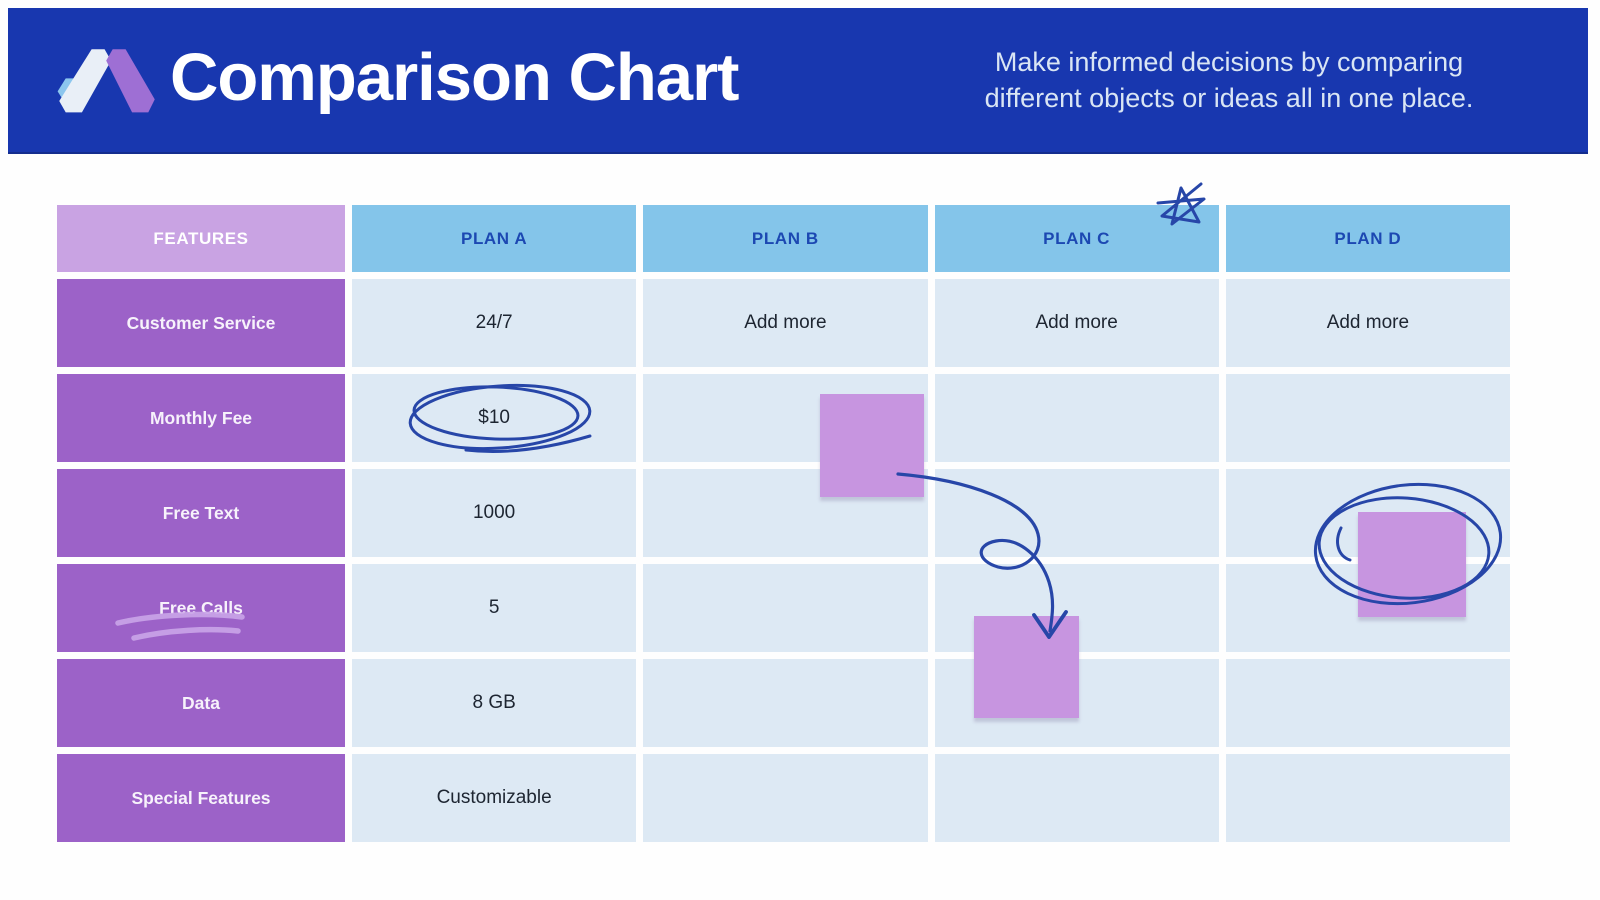 The image size is (1600, 900). What do you see at coordinates (494, 703) in the screenshot?
I see `table-cell: 8 GB` at bounding box center [494, 703].